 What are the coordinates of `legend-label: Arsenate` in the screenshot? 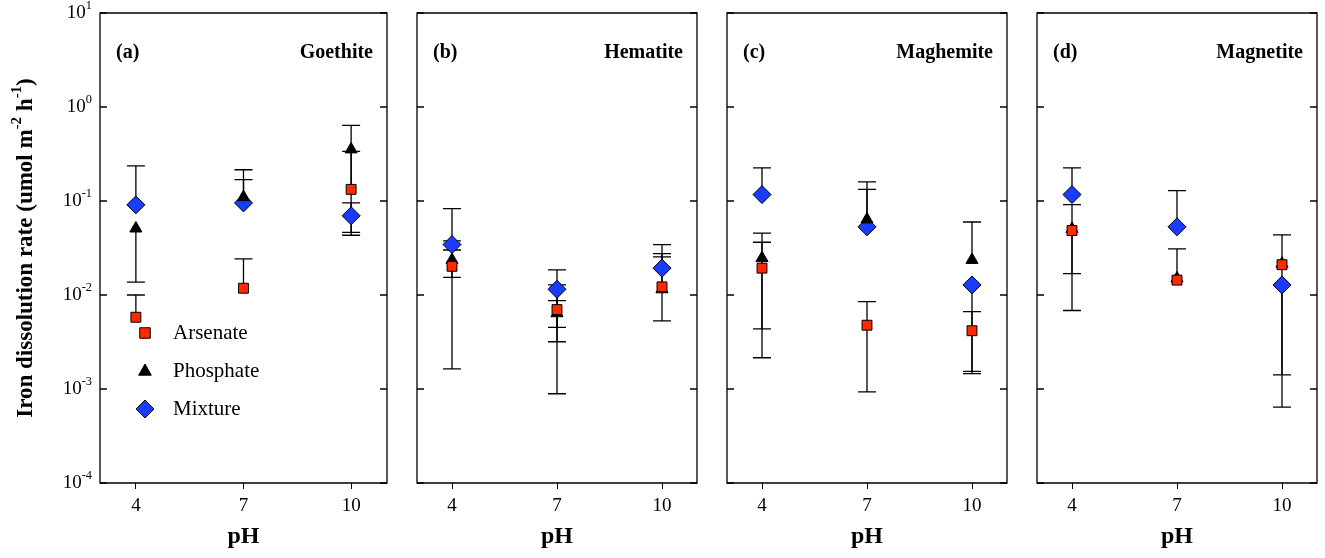 It's located at (210, 331).